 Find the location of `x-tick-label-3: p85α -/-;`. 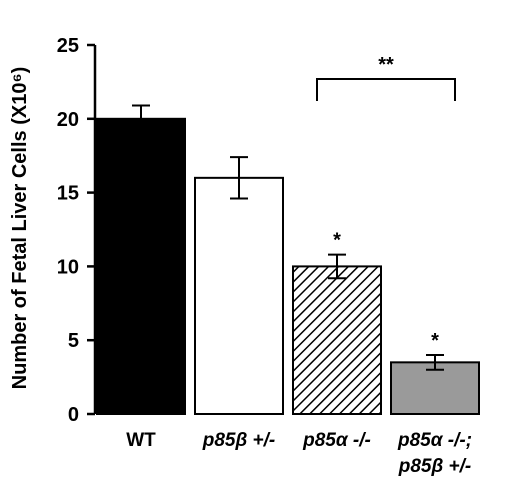

x-tick-label-3: p85α -/-; is located at coordinates (434, 440).